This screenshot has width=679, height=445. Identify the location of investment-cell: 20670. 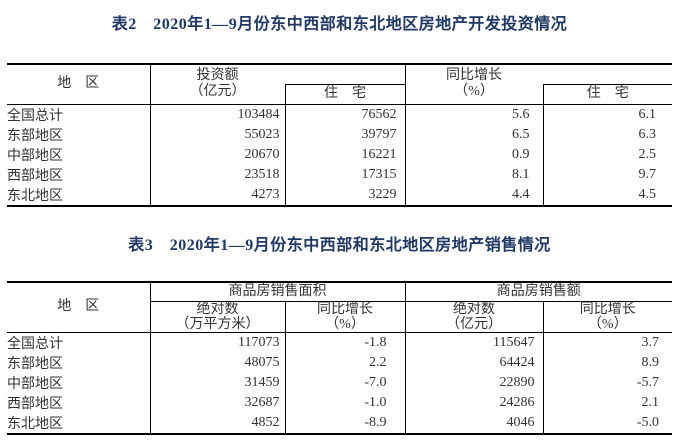
(217, 154).